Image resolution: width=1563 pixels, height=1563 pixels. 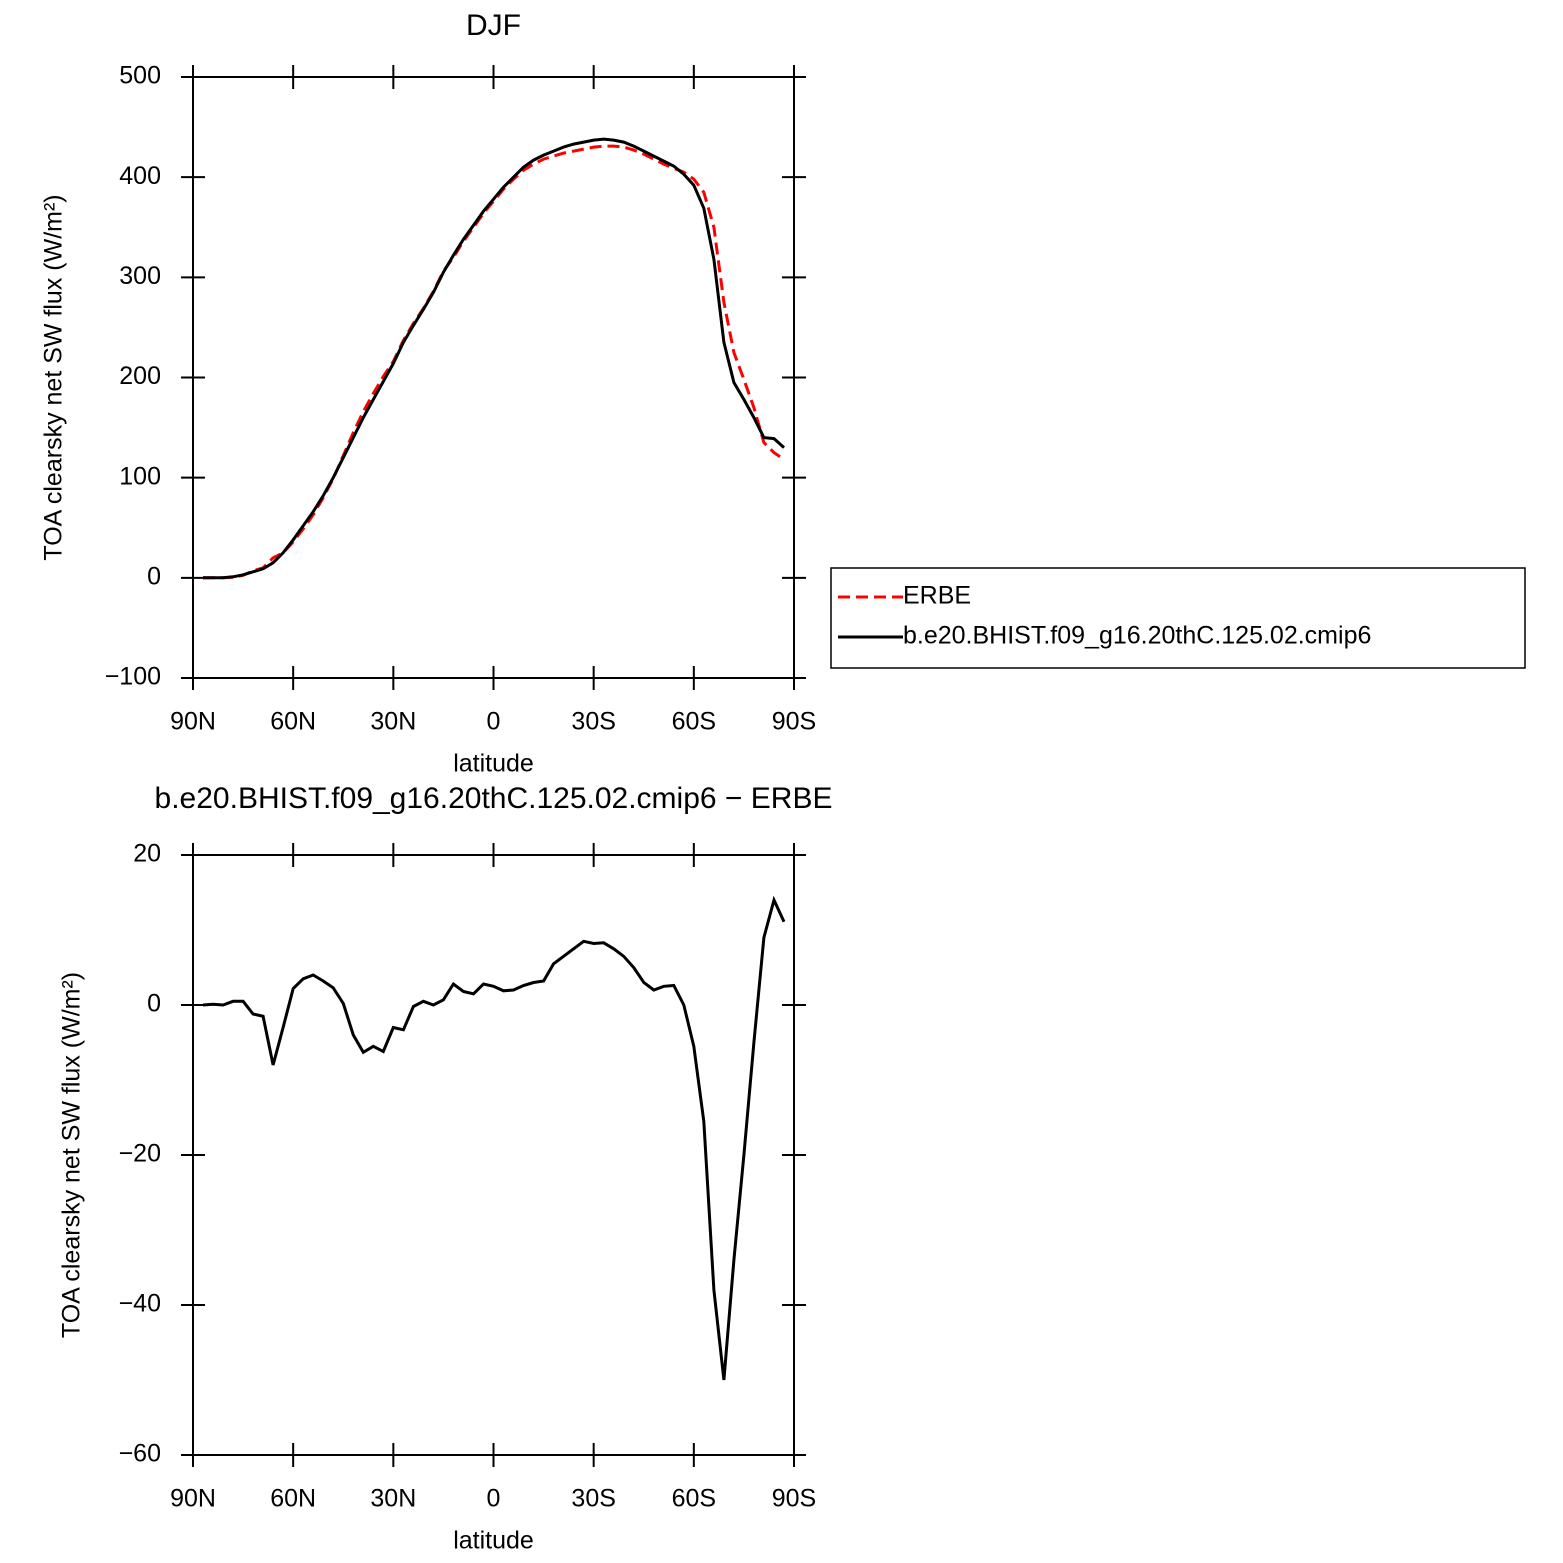 I want to click on y-tick-label: −100, so click(x=133, y=677).